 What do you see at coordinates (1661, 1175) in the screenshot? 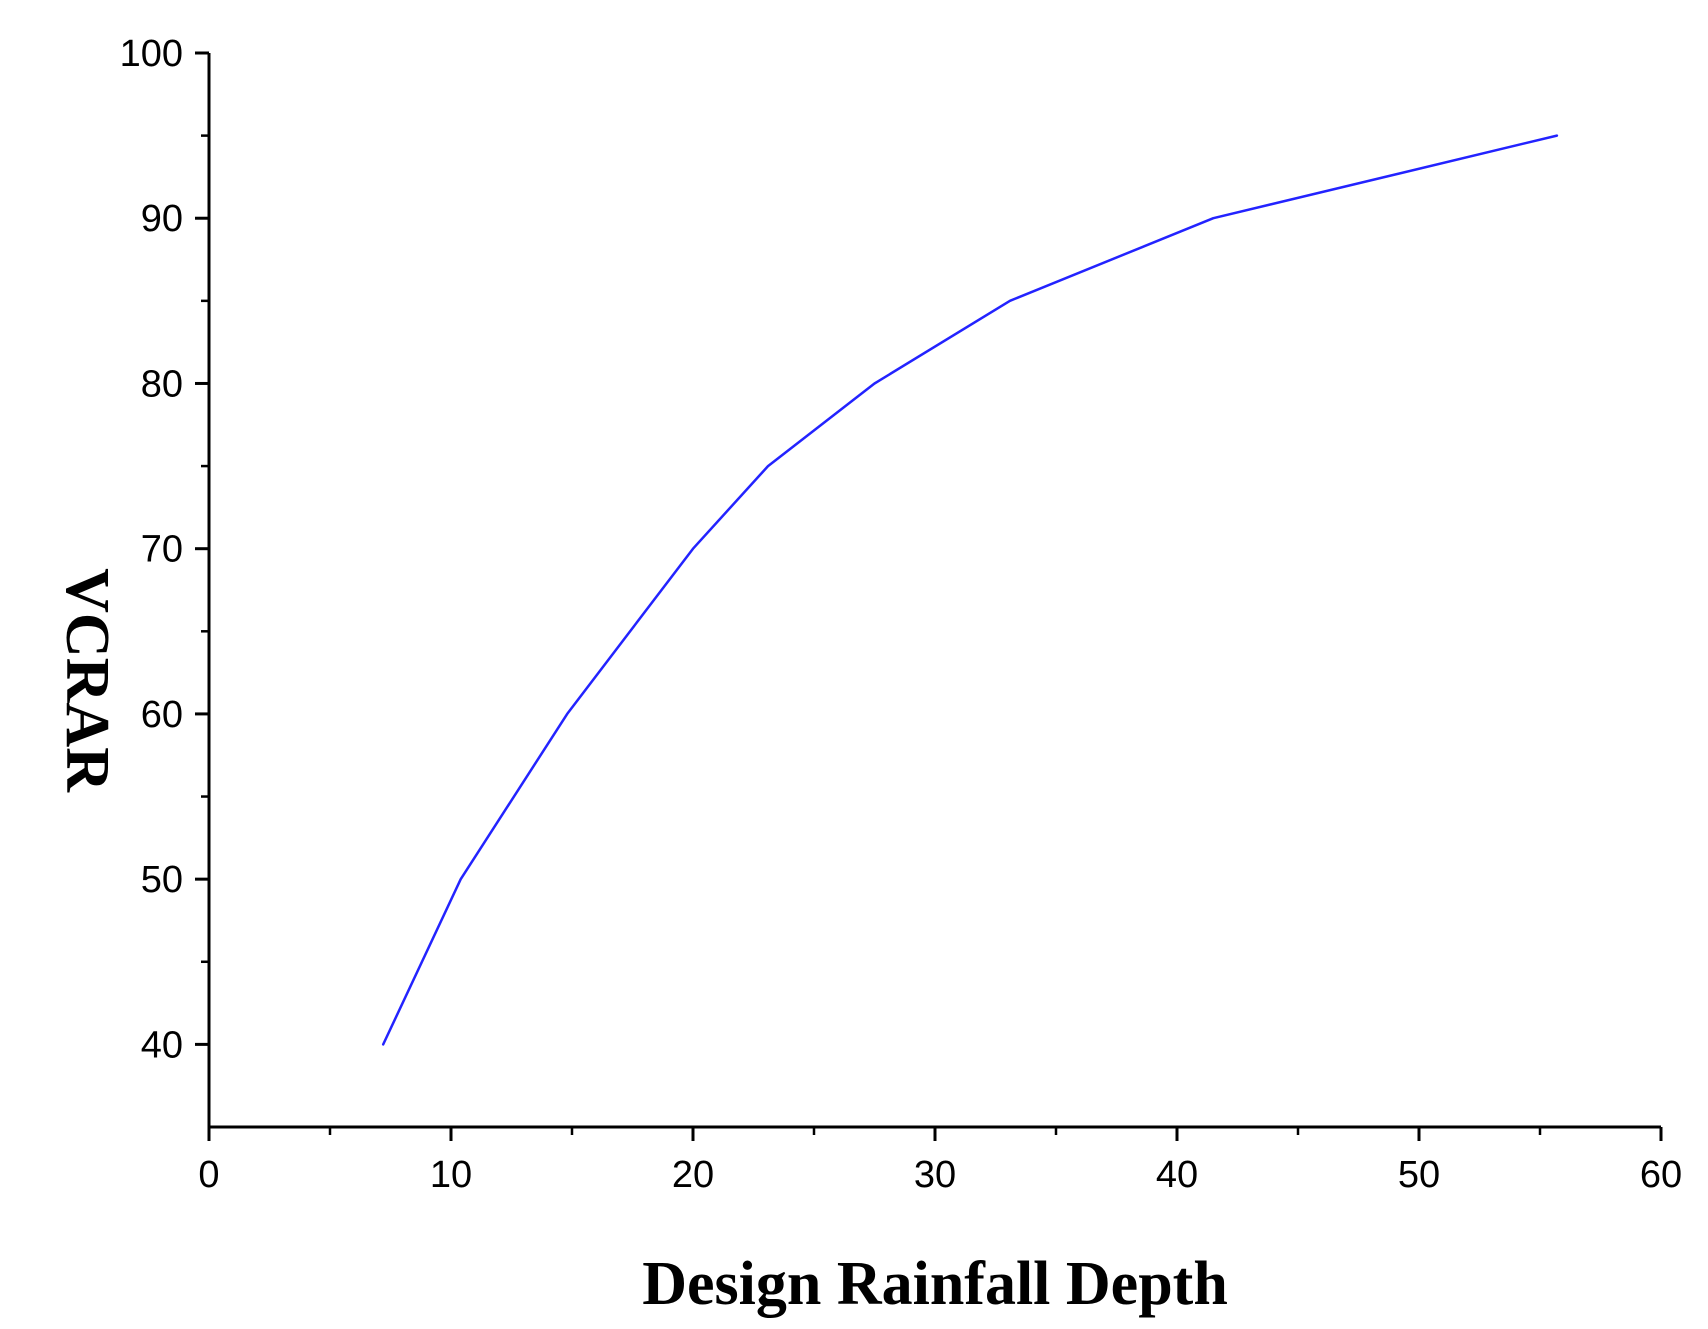
I see `x-tick-label: 60` at bounding box center [1661, 1175].